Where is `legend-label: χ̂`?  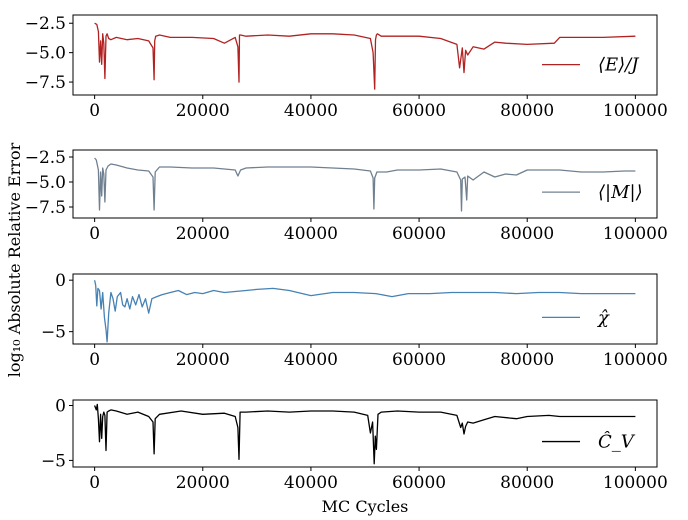 legend-label: χ̂ is located at coordinates (603, 317).